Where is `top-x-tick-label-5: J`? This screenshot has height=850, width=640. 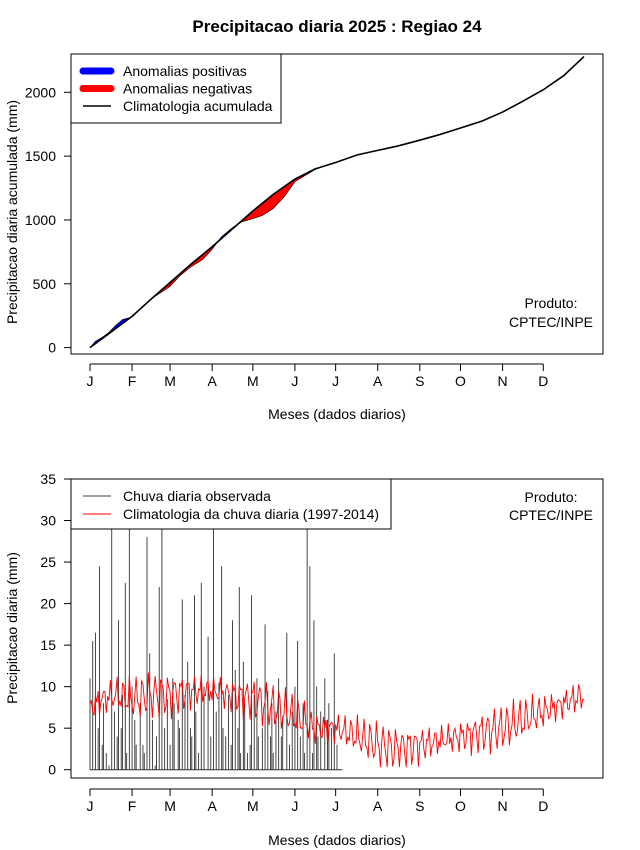
top-x-tick-label-5: J is located at coordinates (294, 381).